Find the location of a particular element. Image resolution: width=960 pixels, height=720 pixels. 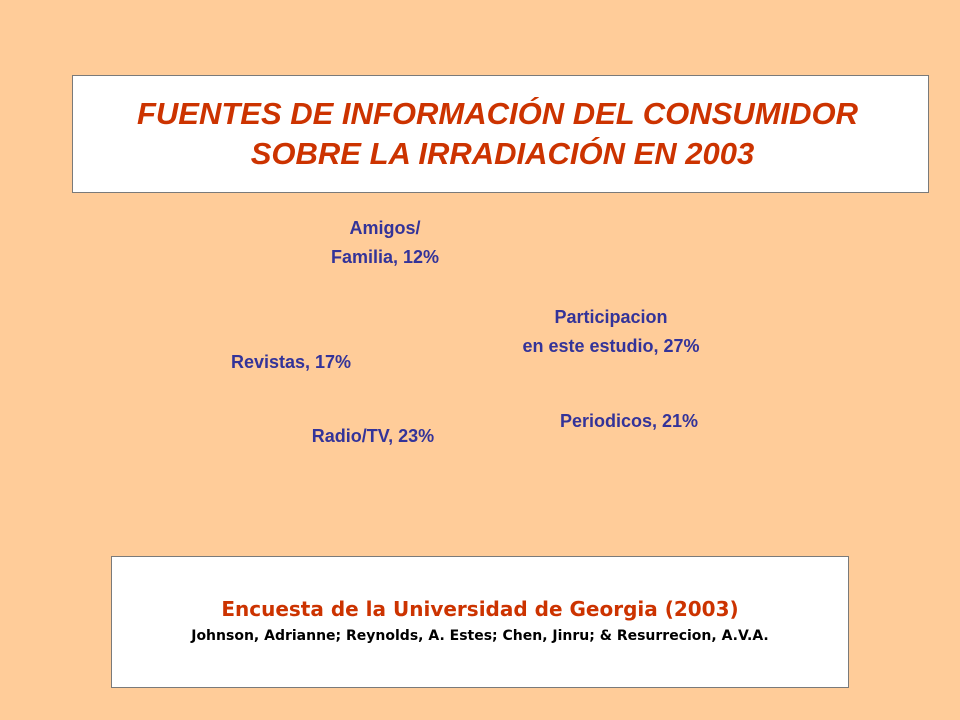

chart-title-line-1: FUENTES DE INFORMACIÓN DEL CONSUMIDOR is located at coordinates (497, 113).